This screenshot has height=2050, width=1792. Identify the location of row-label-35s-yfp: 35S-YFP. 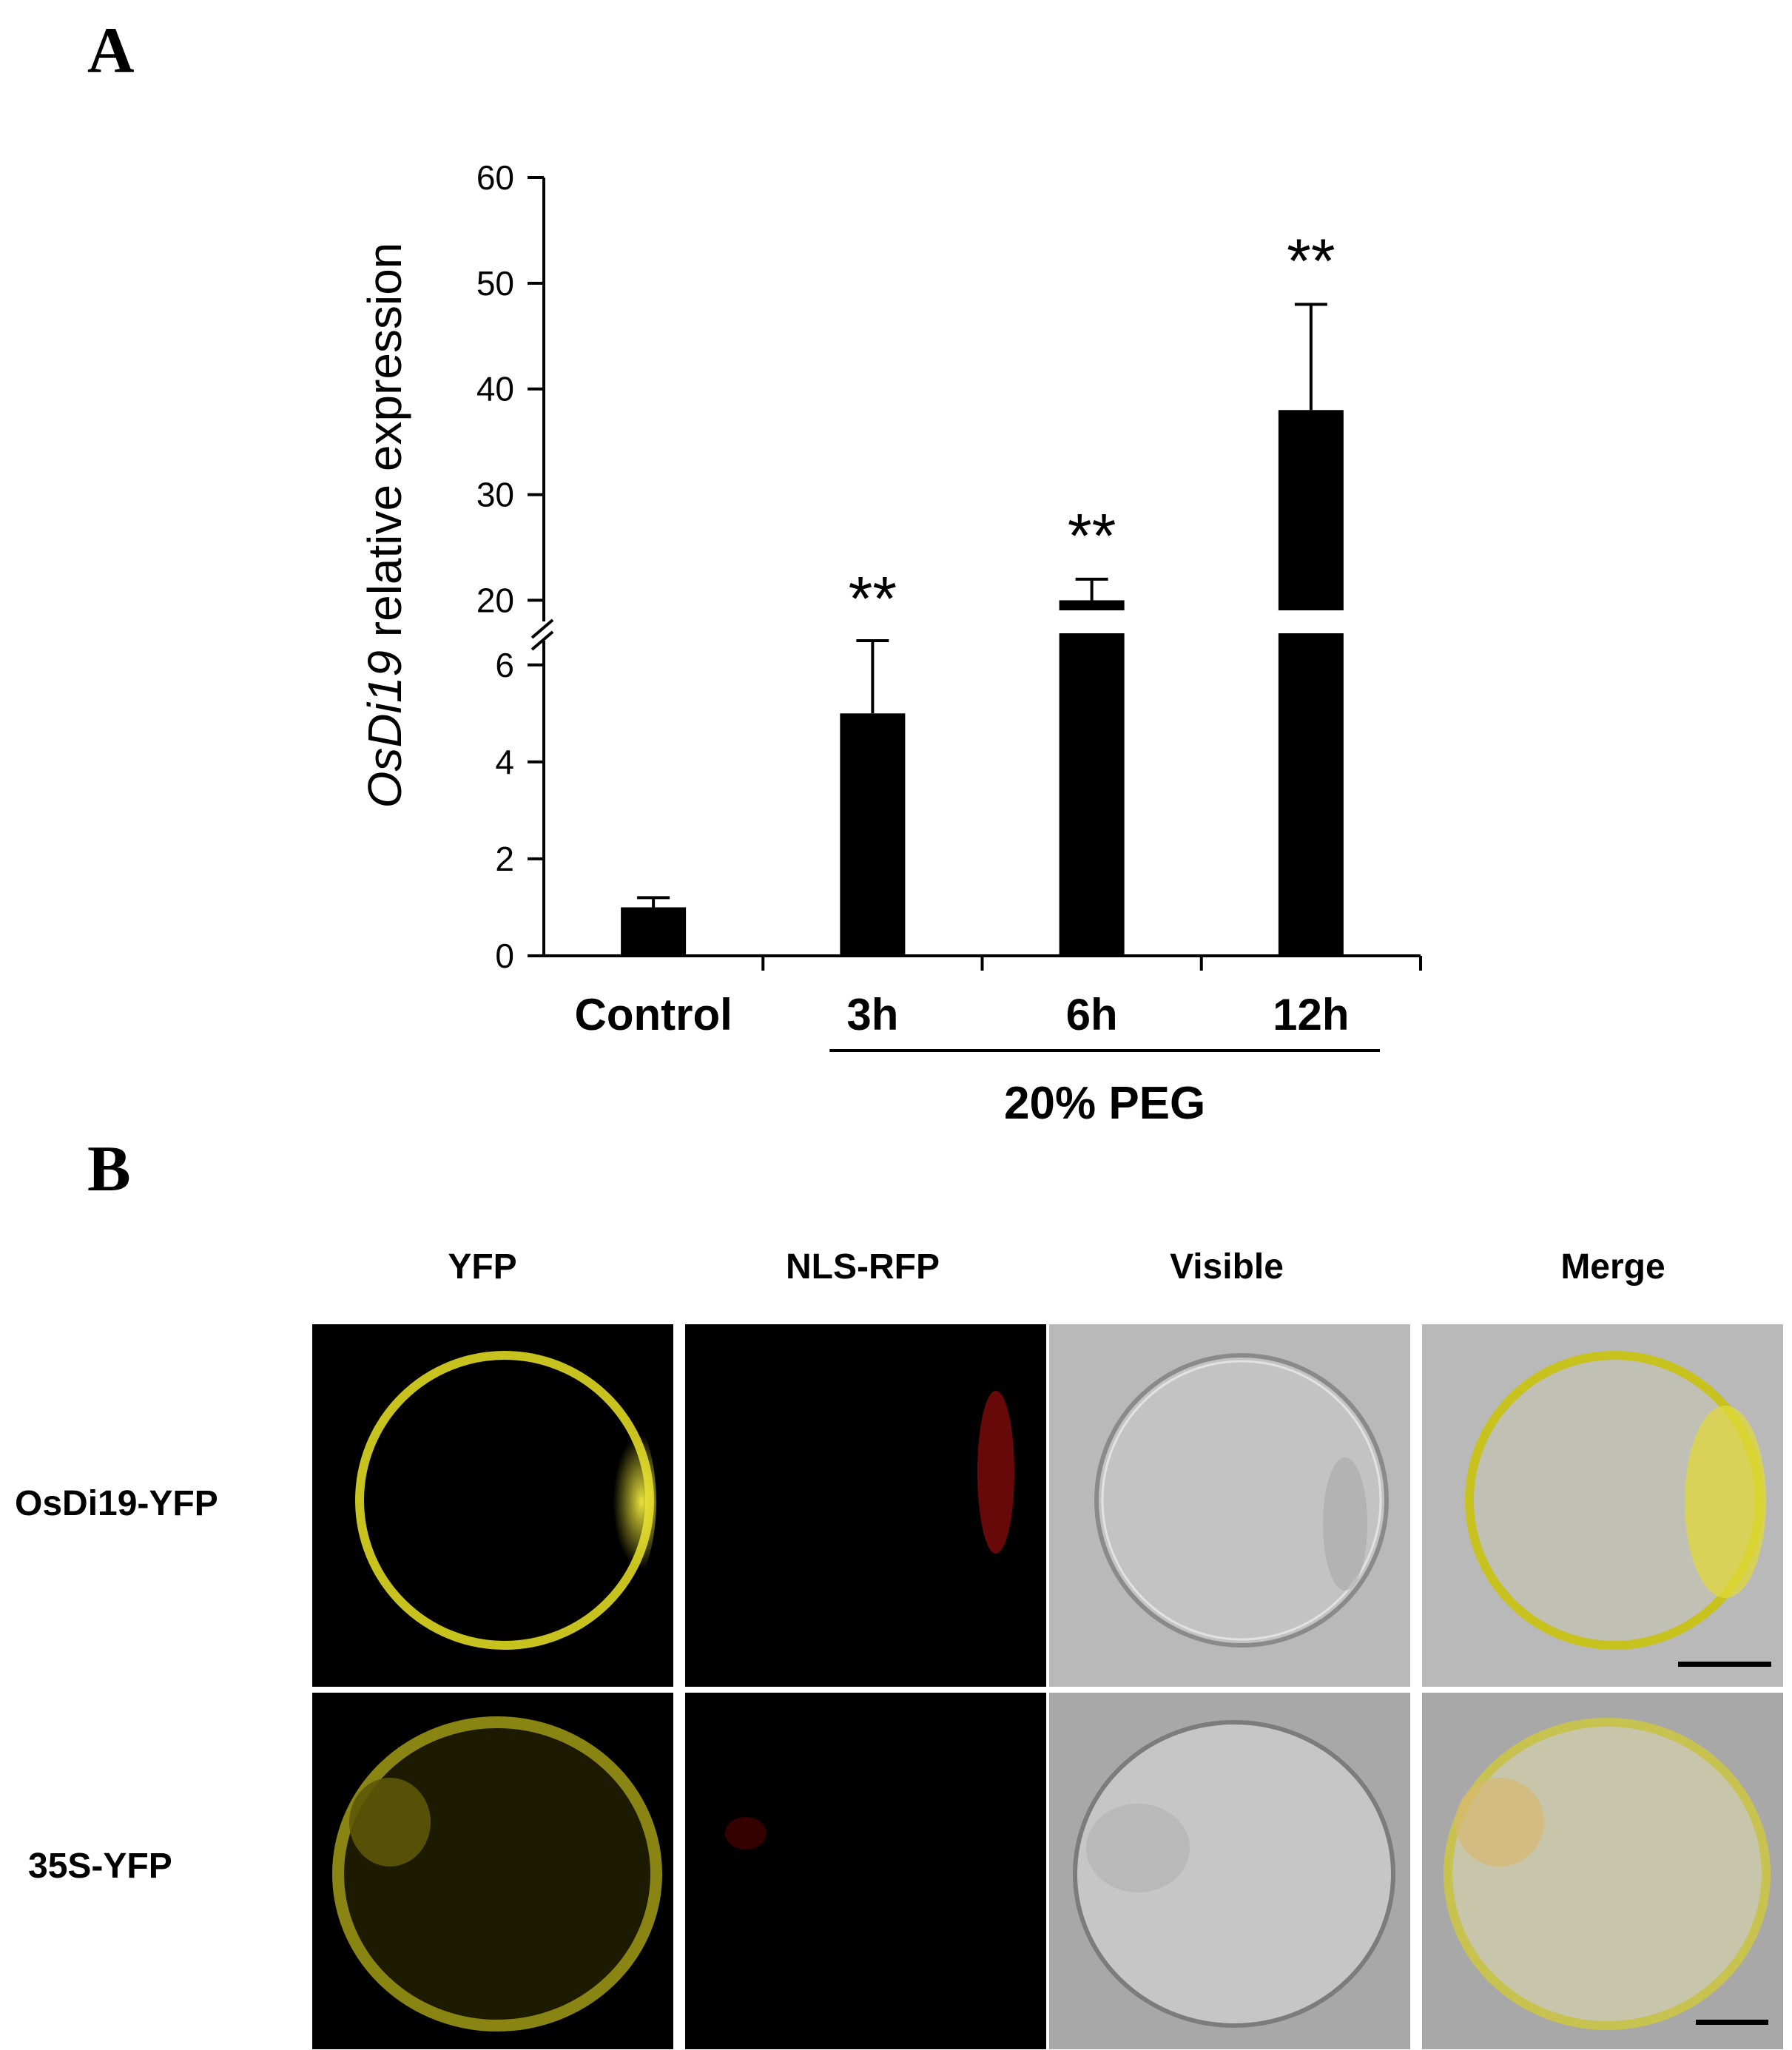
(100, 1866).